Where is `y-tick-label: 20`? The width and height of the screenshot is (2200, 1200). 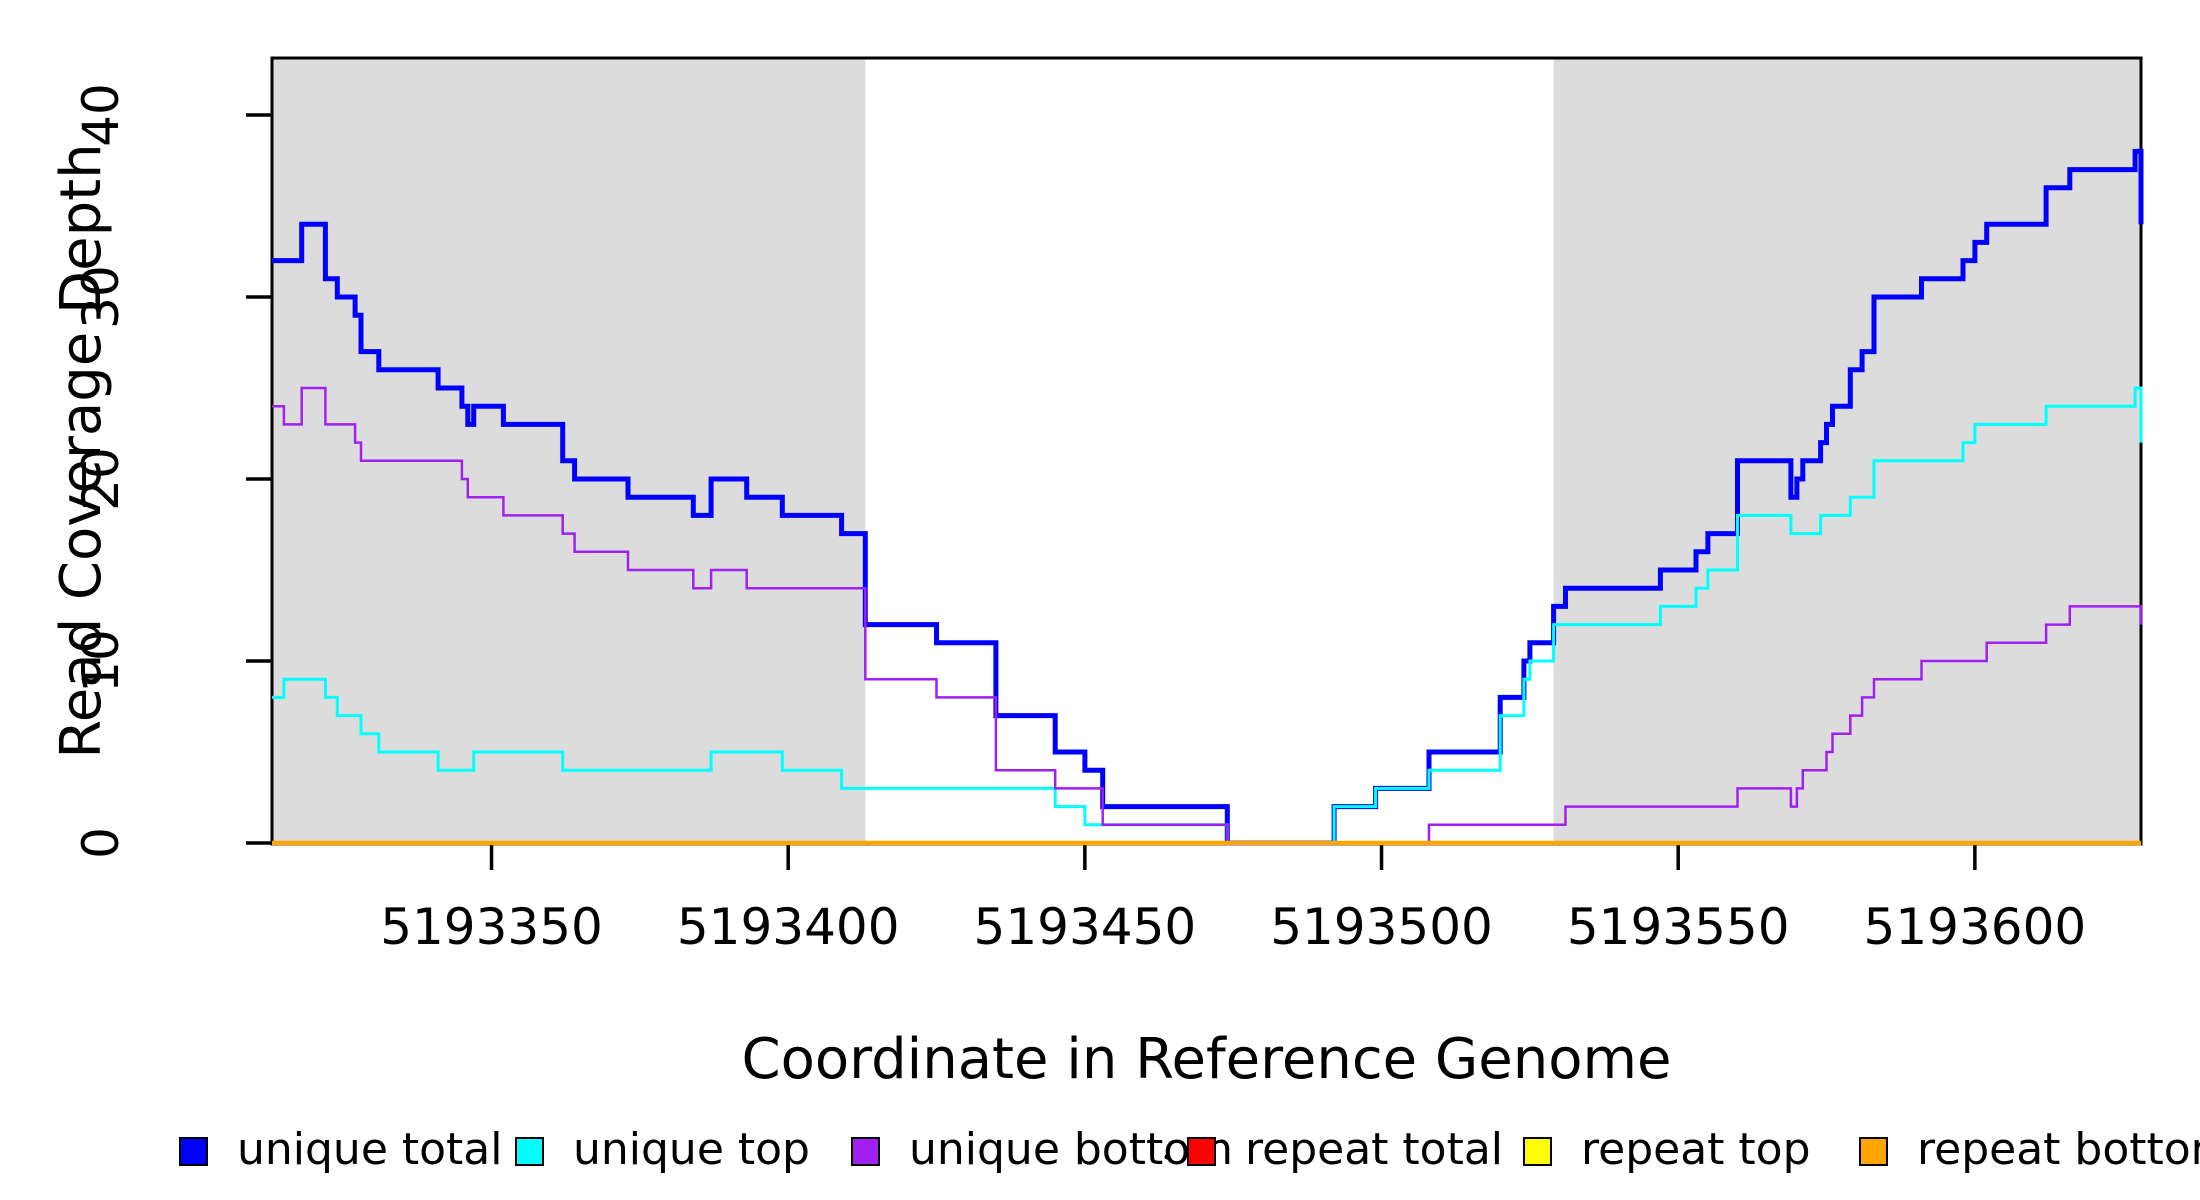 y-tick-label: 20 is located at coordinates (101, 479).